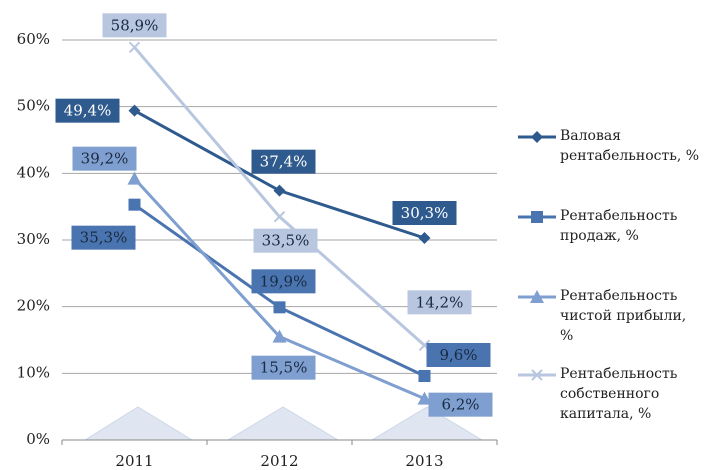  I want to click on legend-entry: Валовая рентабельность, %, so click(609, 146).